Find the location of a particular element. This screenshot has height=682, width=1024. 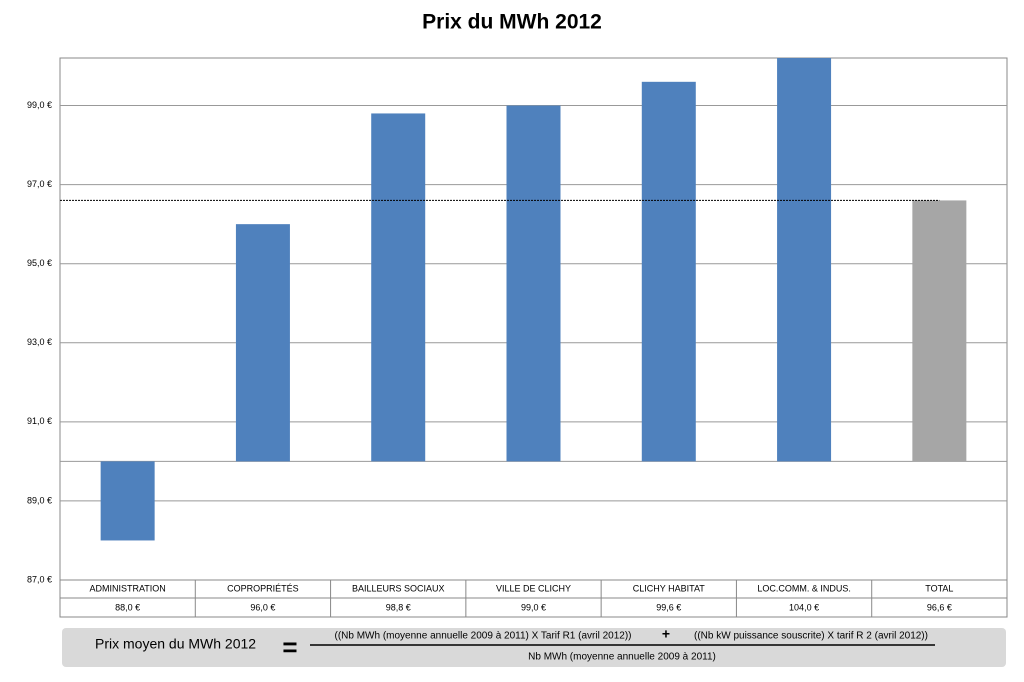

y-tick-label: 99,0 € is located at coordinates (39, 105).